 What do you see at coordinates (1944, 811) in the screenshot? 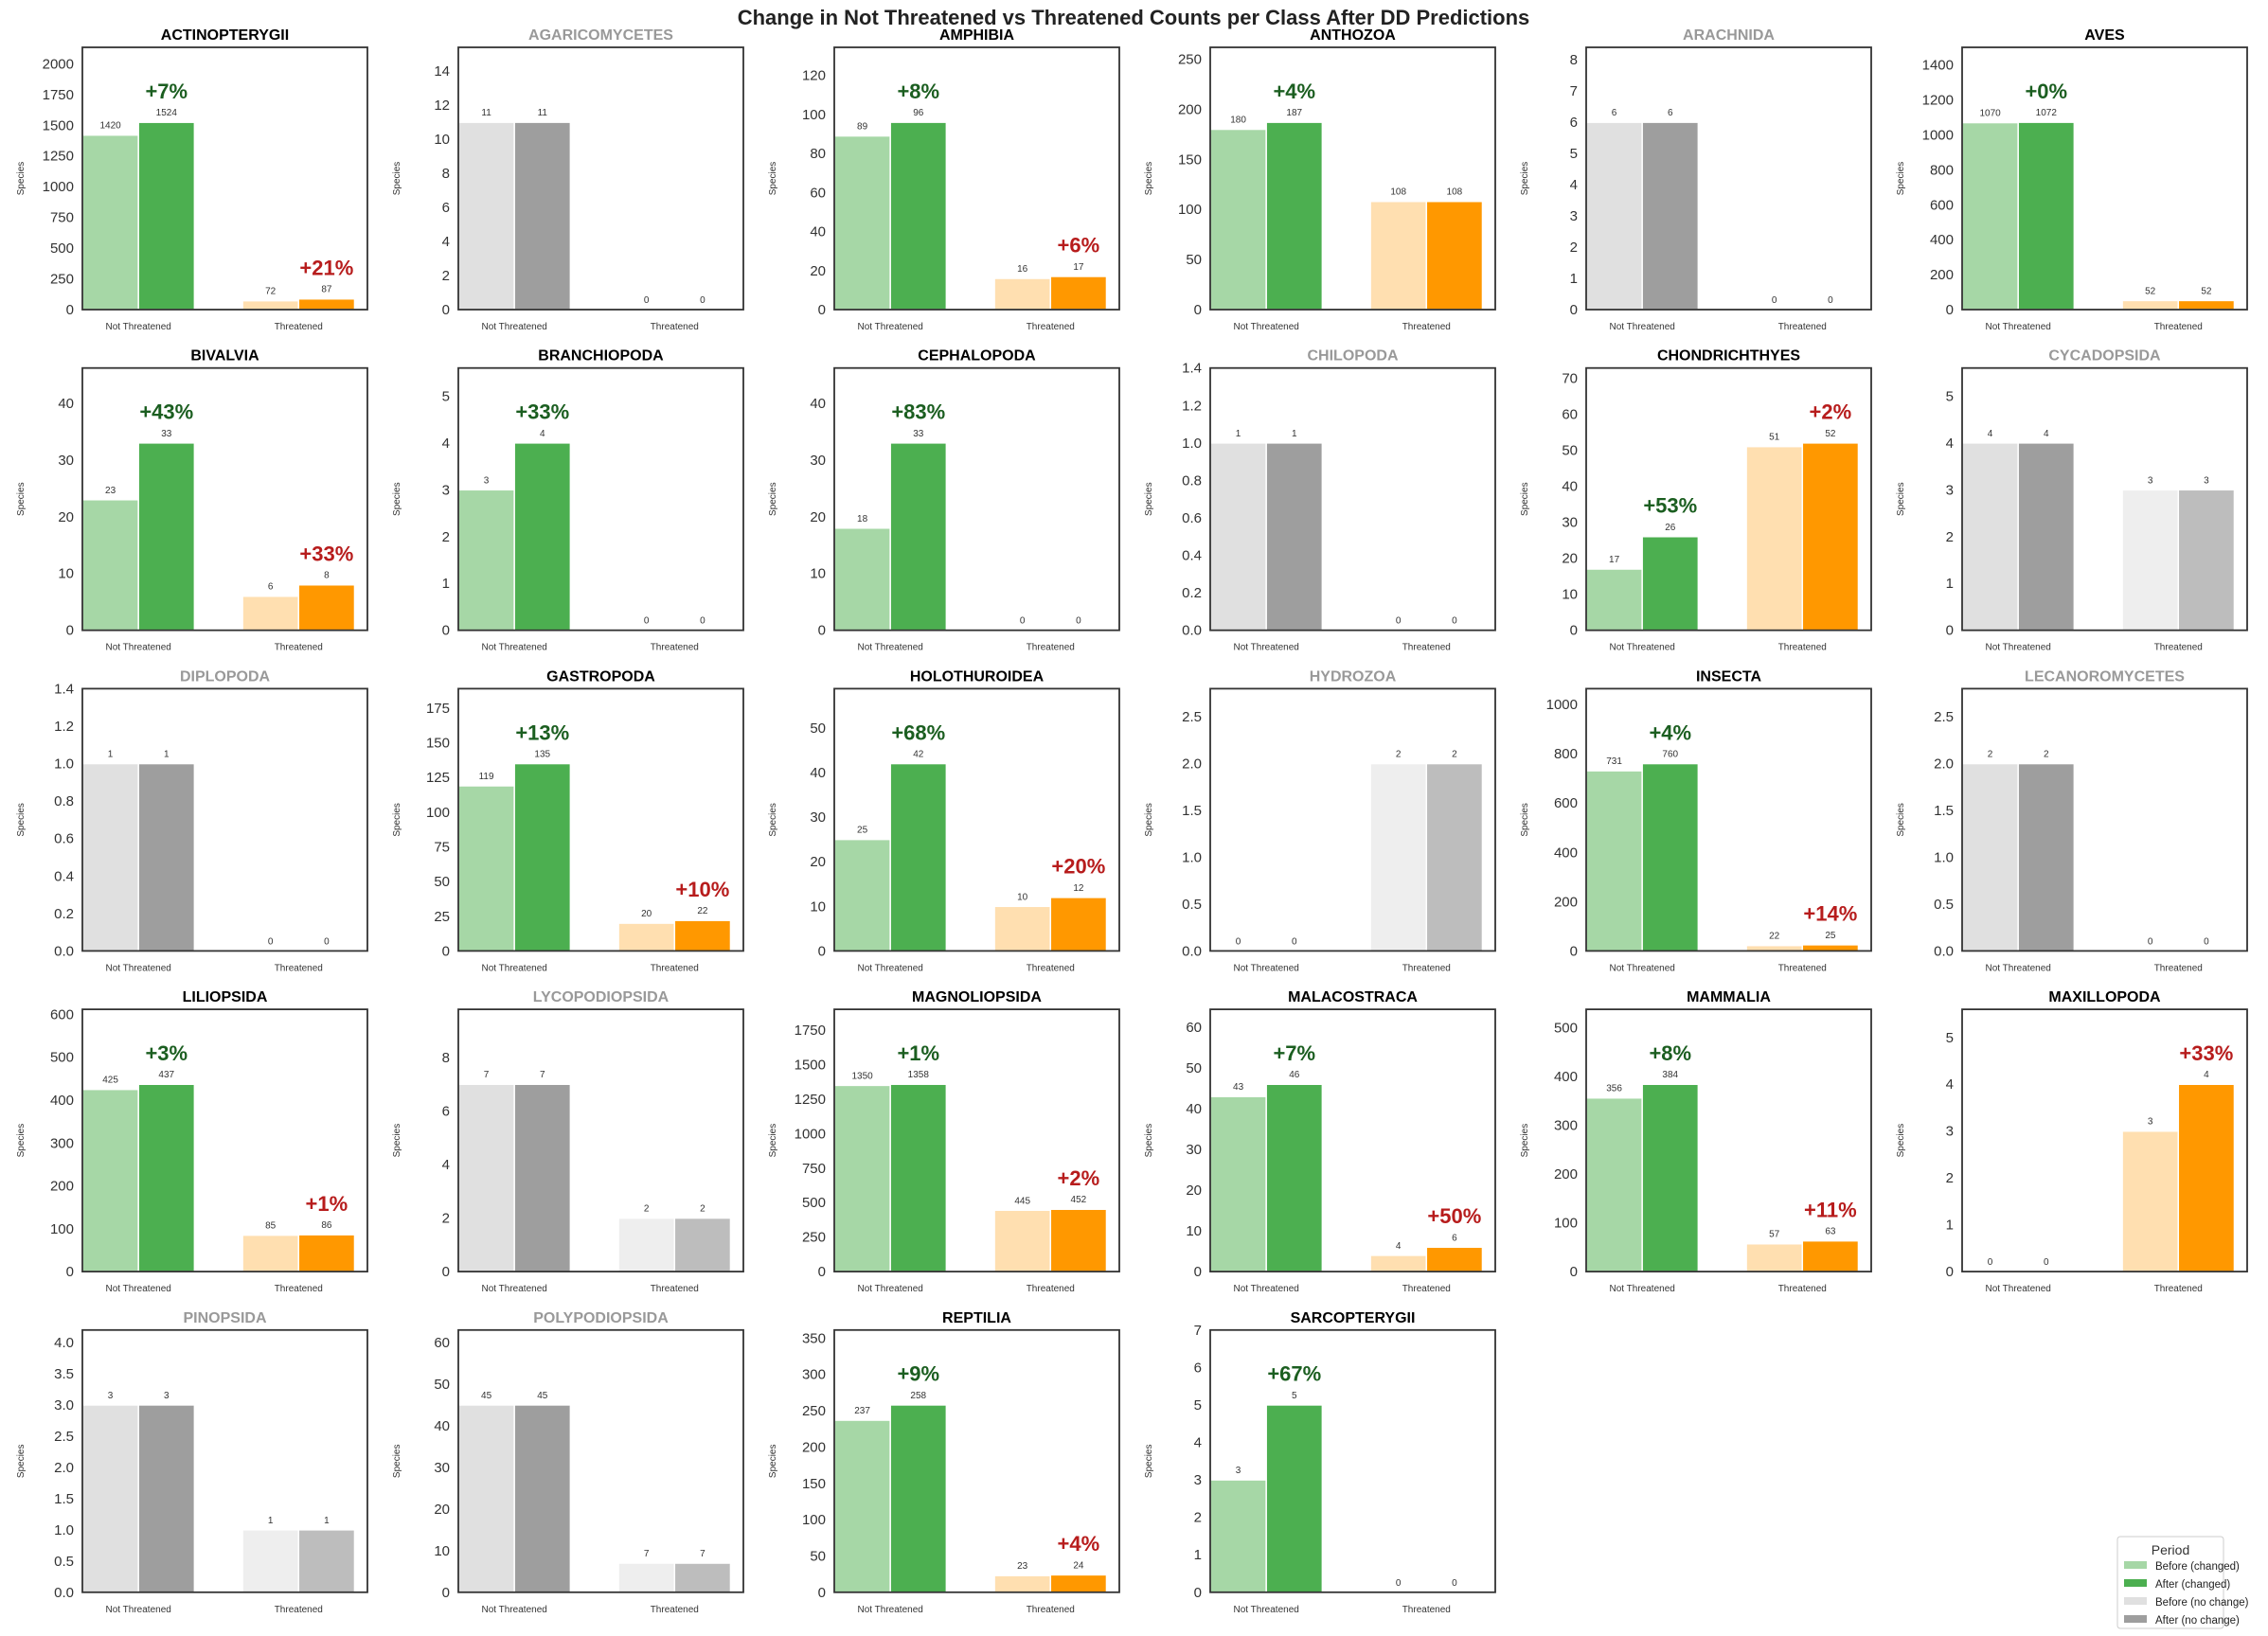
I see `y-tick-label: 1.5` at bounding box center [1944, 811].